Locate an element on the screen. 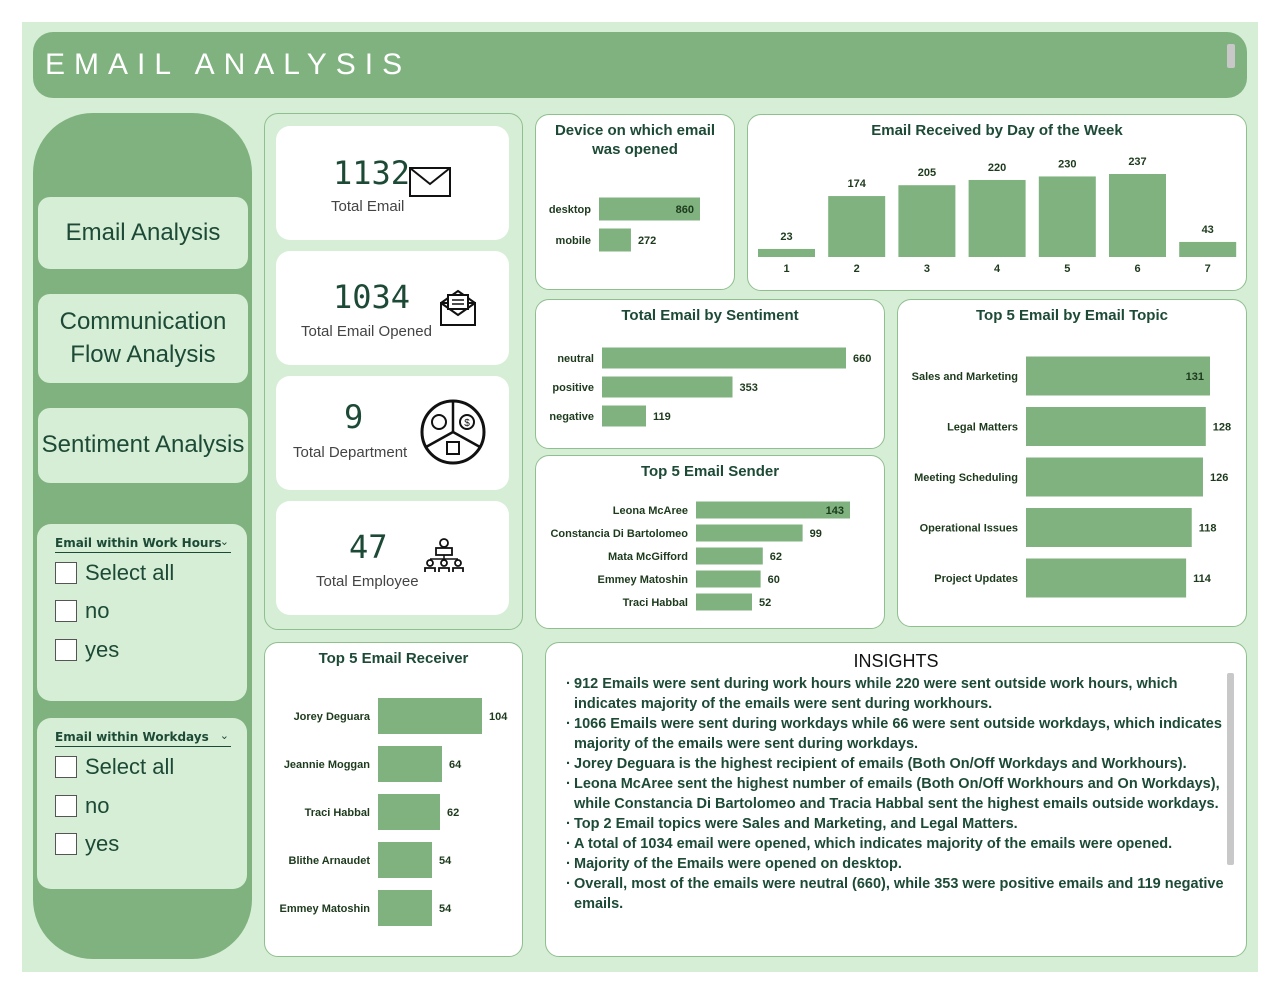 The height and width of the screenshot is (995, 1280). nav-email-analysis-button: Email Analysis is located at coordinates (143, 233).